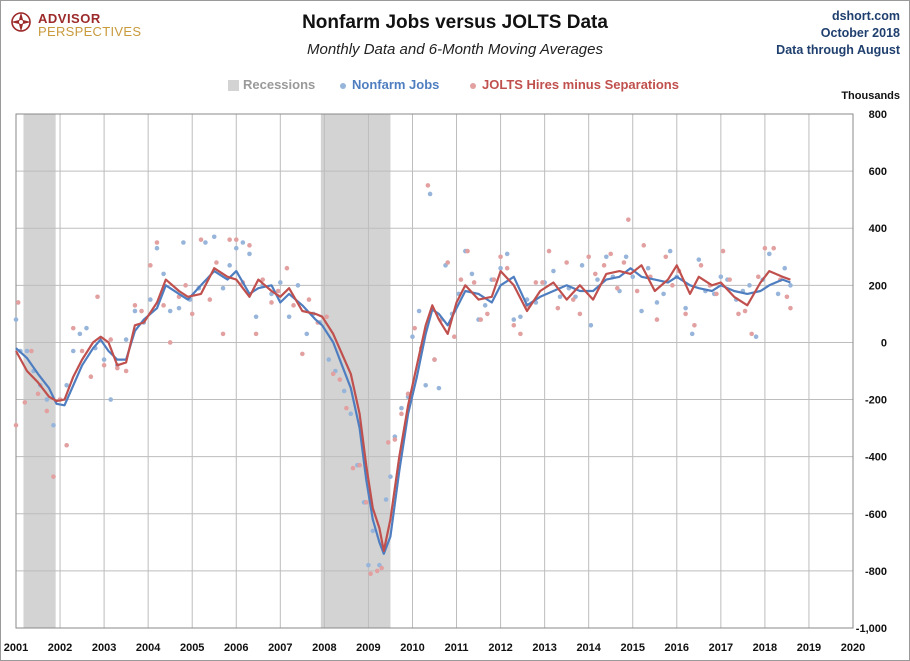  Describe the element at coordinates (677, 648) in the screenshot. I see `x-tick-label: 2016` at that location.